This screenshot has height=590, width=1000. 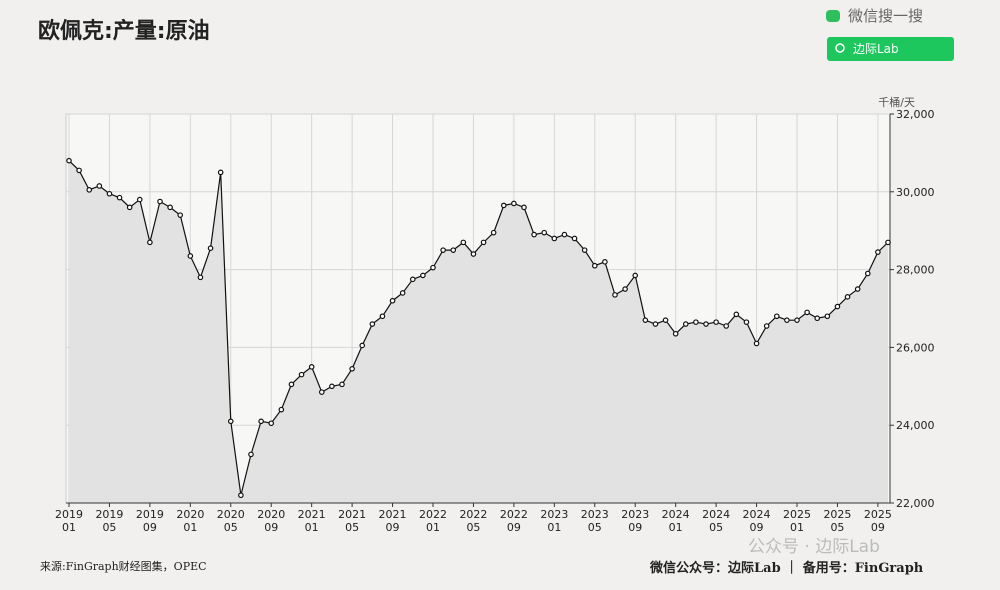 I want to click on y-tick-label: 28,000, so click(x=915, y=270).